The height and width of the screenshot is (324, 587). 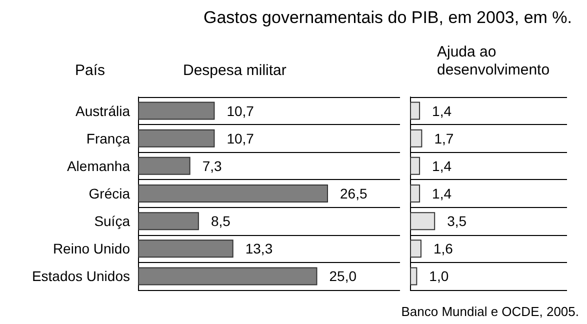 What do you see at coordinates (103, 110) in the screenshot?
I see `y-tick-label: Austrália` at bounding box center [103, 110].